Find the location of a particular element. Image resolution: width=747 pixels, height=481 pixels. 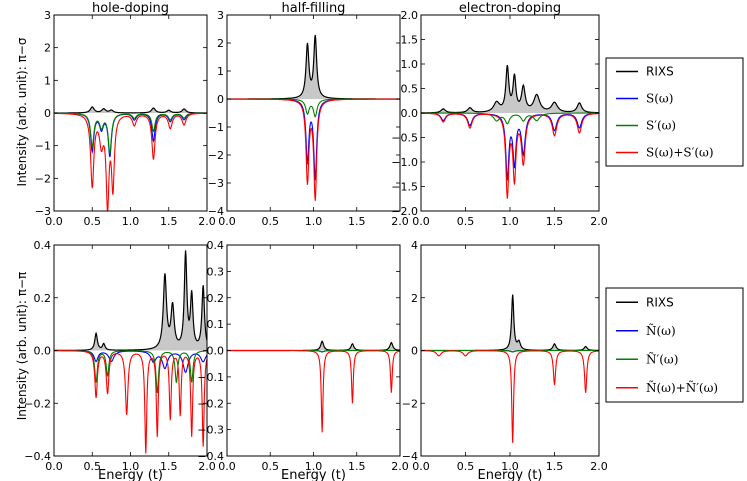

panel-title: electron-doping is located at coordinates (510, 8).